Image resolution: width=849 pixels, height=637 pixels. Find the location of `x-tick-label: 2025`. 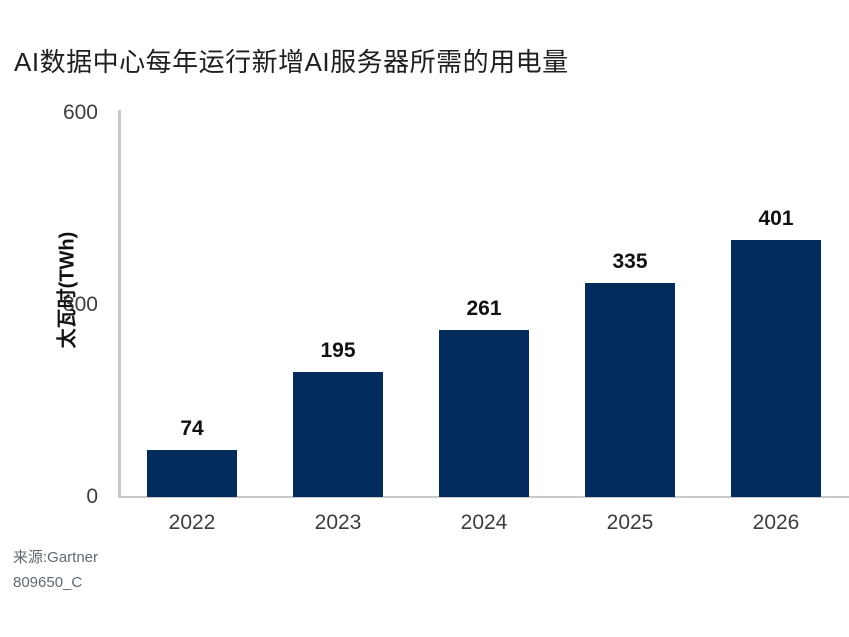

x-tick-label: 2025 is located at coordinates (630, 522).